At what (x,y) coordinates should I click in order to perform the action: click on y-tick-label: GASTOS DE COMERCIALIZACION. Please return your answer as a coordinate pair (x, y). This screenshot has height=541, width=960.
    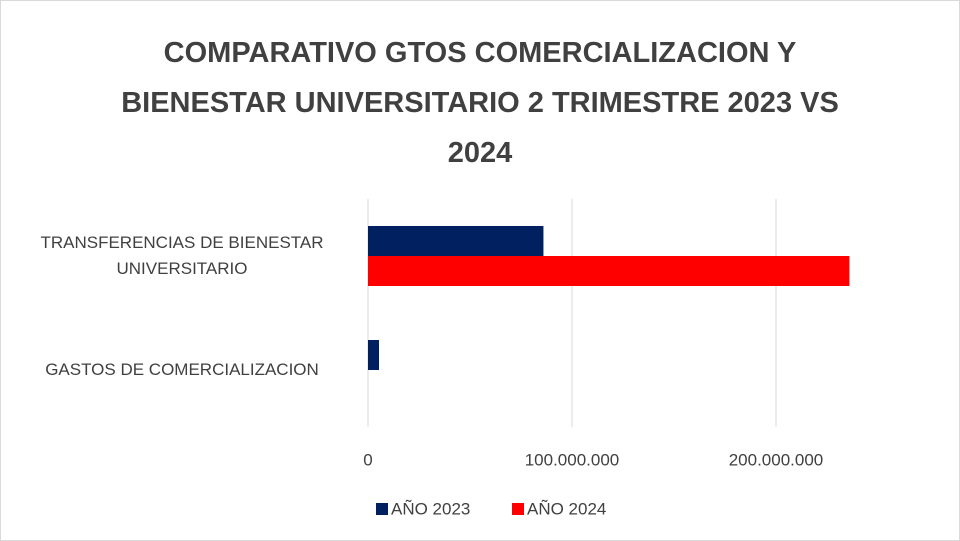
    Looking at the image, I should click on (182, 369).